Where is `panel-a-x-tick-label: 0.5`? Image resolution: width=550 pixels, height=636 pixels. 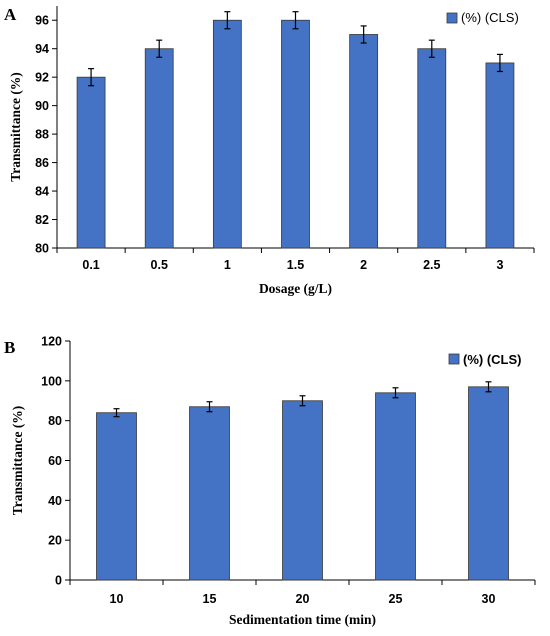
panel-a-x-tick-label: 0.5 is located at coordinates (159, 265).